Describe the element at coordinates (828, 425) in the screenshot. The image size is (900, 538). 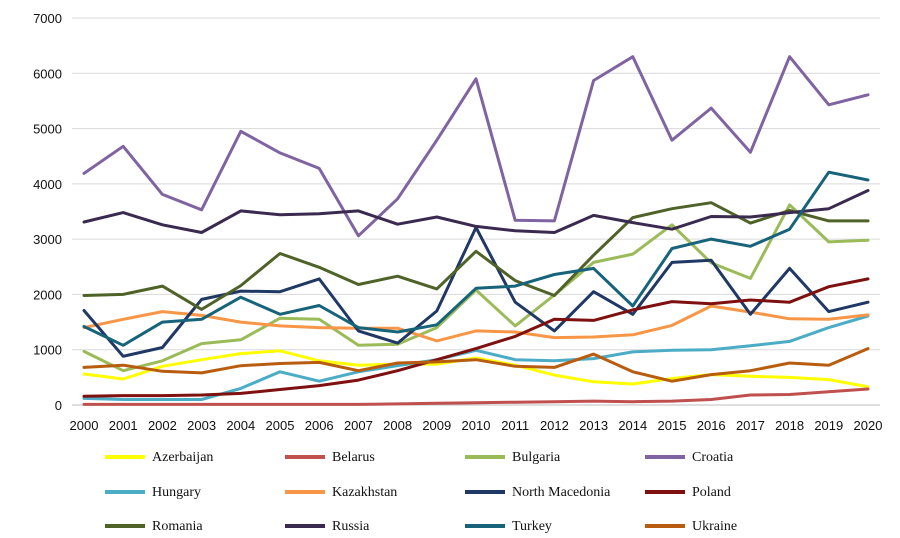
I see `x-tick-label: 2019` at that location.